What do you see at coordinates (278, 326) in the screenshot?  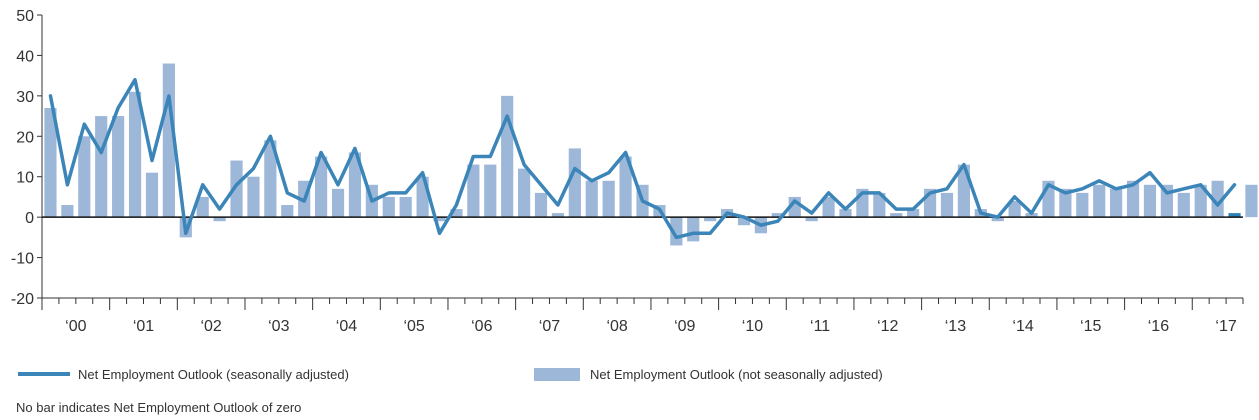 I see `x-tick-label: ‘03` at bounding box center [278, 326].